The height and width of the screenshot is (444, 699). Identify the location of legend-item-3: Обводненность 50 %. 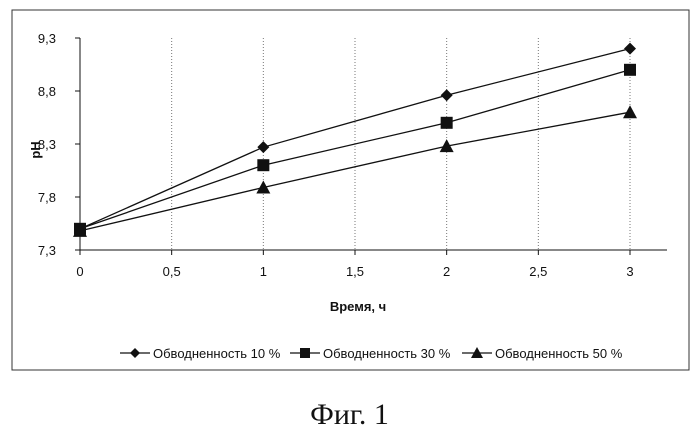
(542, 353).